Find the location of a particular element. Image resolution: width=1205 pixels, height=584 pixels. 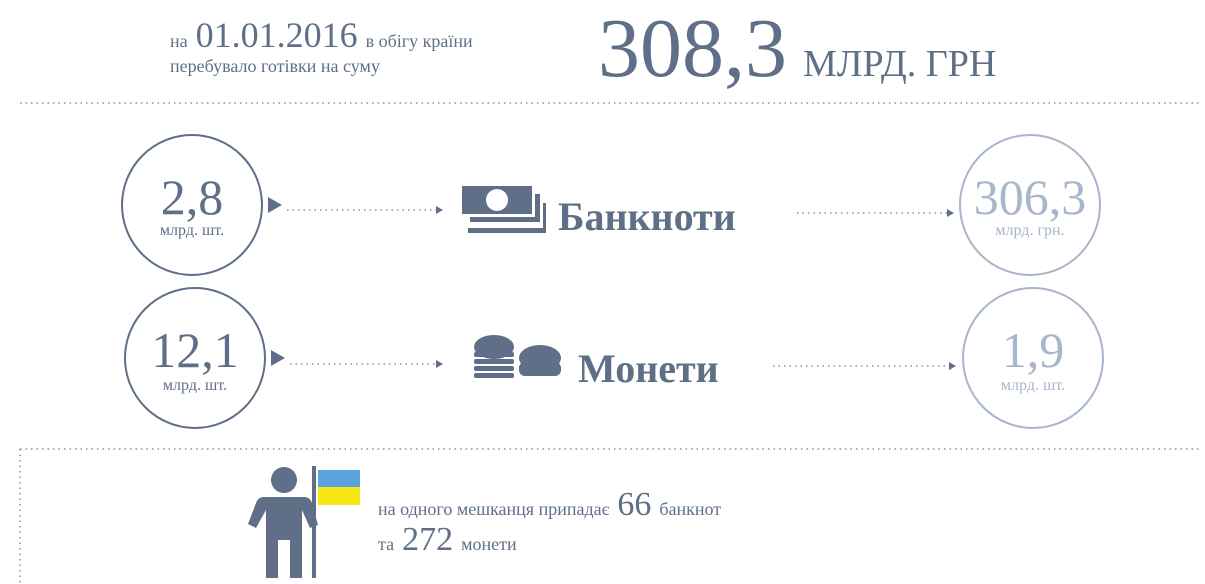

footer-line2: та 272 монети is located at coordinates (447, 539).